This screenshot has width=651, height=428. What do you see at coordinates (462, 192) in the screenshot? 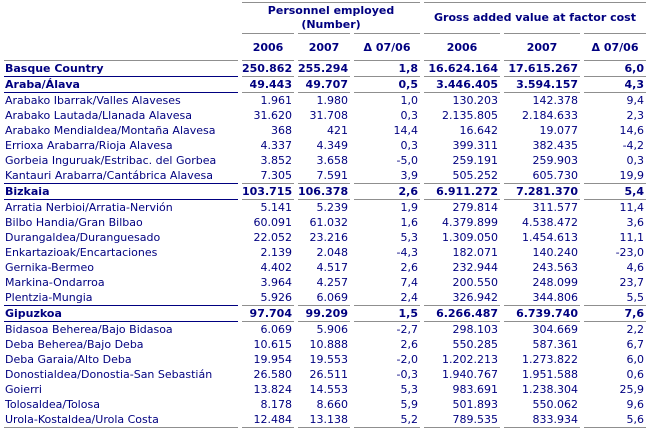
I see `cell-value: 6.911.272` at bounding box center [462, 192].